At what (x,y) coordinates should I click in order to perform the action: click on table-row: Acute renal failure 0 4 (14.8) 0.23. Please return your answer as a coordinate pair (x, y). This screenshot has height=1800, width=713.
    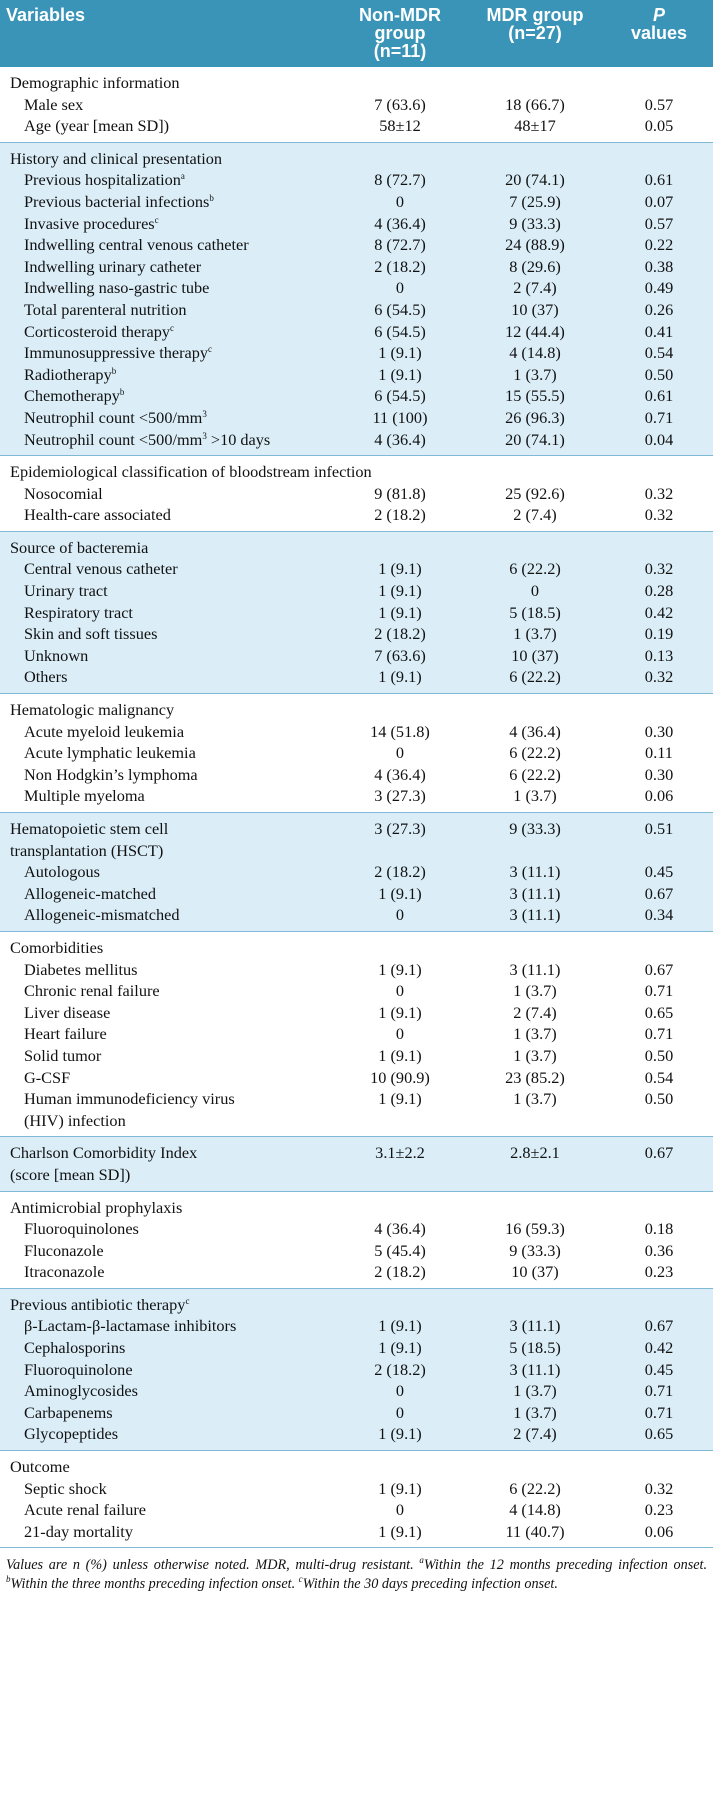
    Looking at the image, I should click on (356, 1510).